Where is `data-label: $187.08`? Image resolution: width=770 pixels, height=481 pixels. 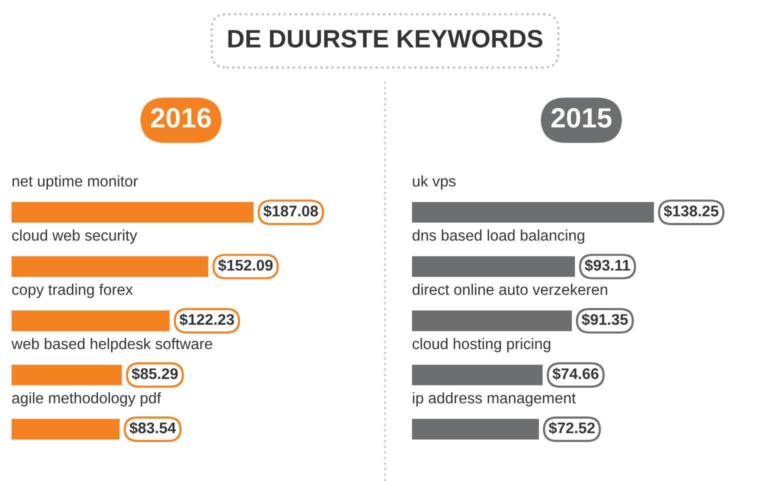
data-label: $187.08 is located at coordinates (290, 211).